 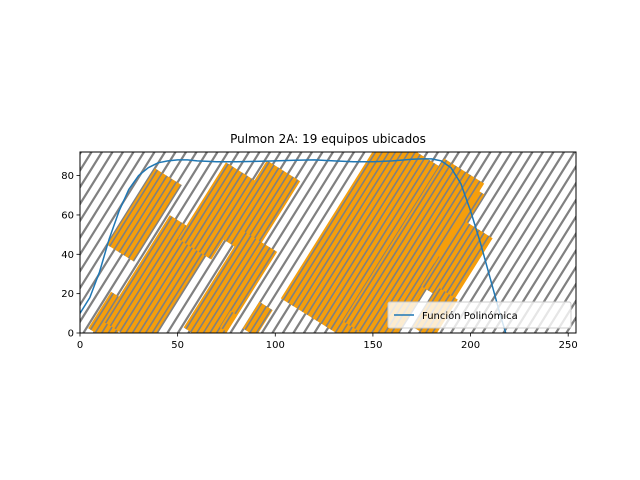 I want to click on x-tick-label: 50, so click(x=177, y=345).